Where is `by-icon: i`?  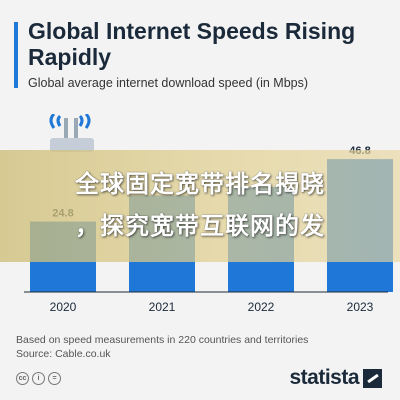
by-icon: i is located at coordinates (38, 378).